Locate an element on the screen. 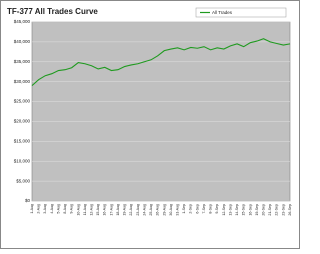 The height and width of the screenshot is (254, 320). x-tick-label: 12-Aug is located at coordinates (91, 210).